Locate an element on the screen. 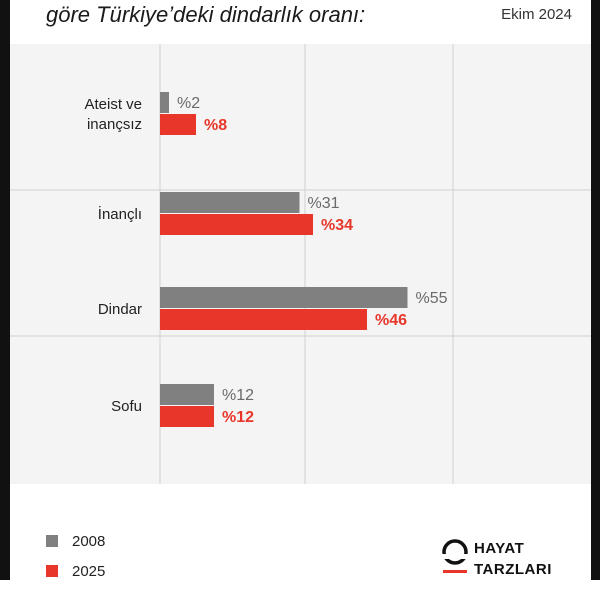  legend-swatch-2008 is located at coordinates (52, 541).